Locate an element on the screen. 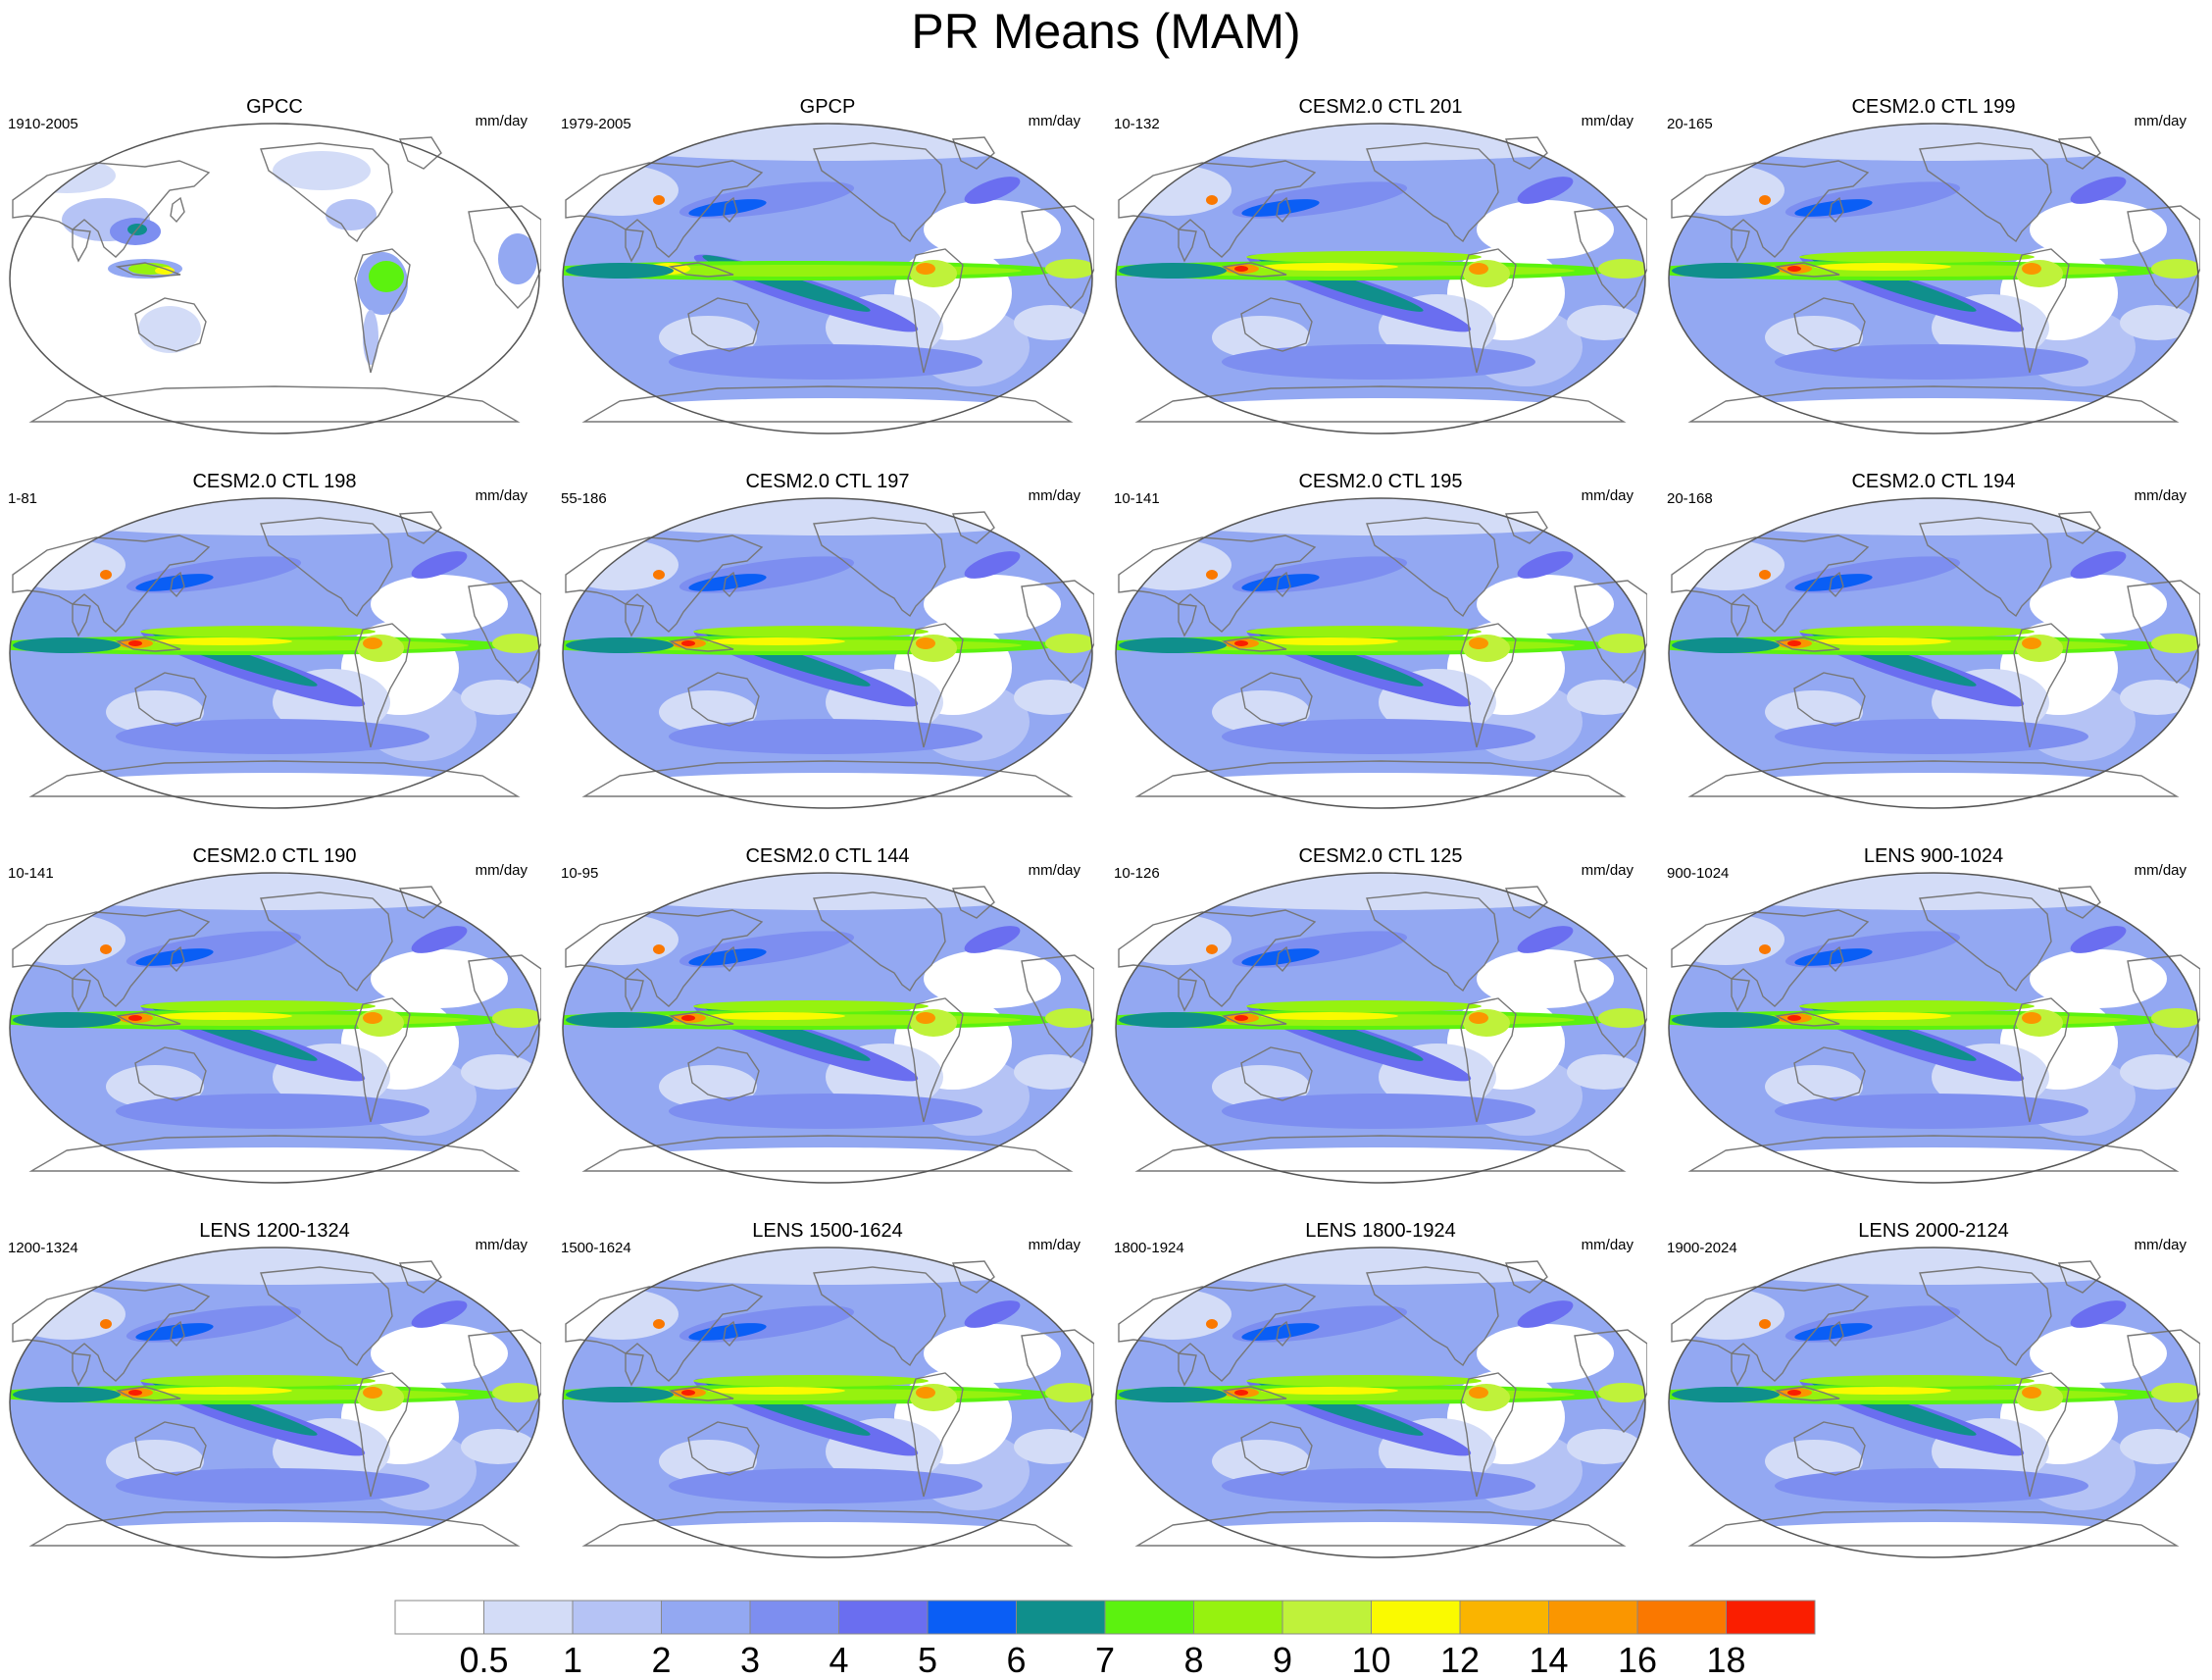 The image size is (2212, 1680). map-panel: CESM2.0 CTL 201 10-132 mm/day is located at coordinates (1381, 270).